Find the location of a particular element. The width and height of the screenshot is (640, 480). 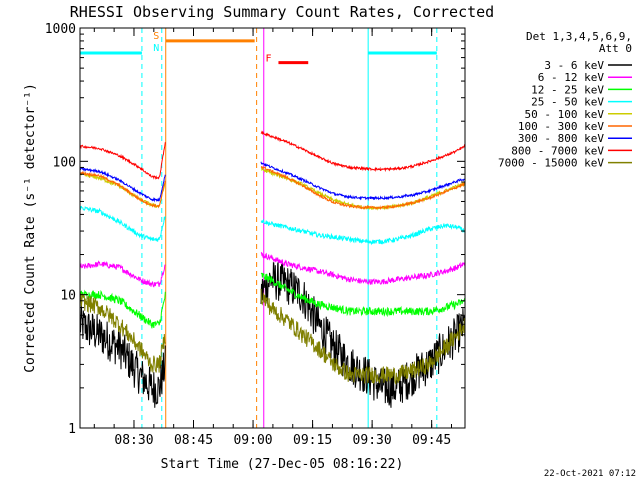

x-tick-label: 09:45 is located at coordinates (431, 440).